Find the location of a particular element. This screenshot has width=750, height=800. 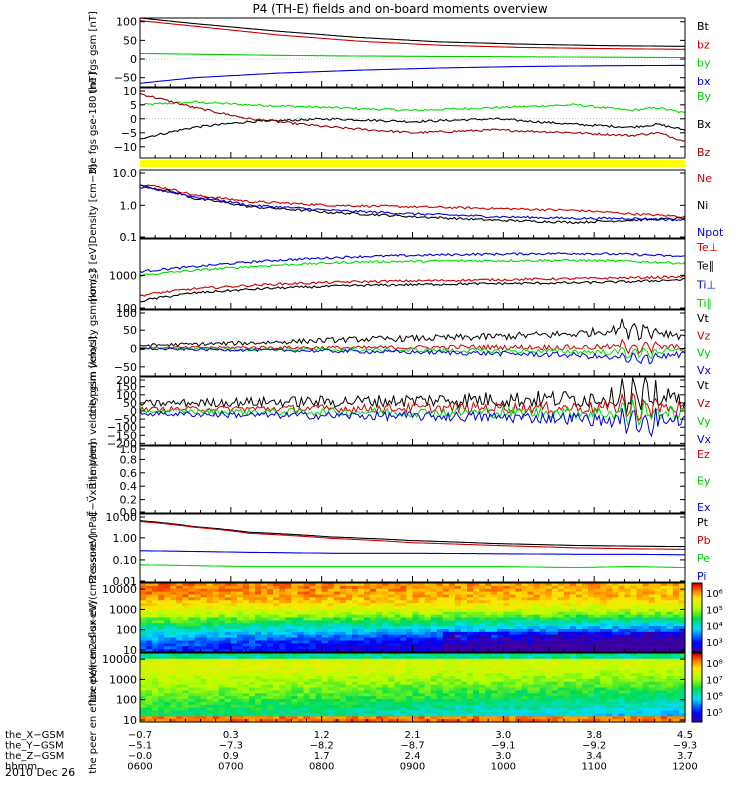

y-axis-label: the peim velocity gsm [km/s] is located at coordinates (93, 343).